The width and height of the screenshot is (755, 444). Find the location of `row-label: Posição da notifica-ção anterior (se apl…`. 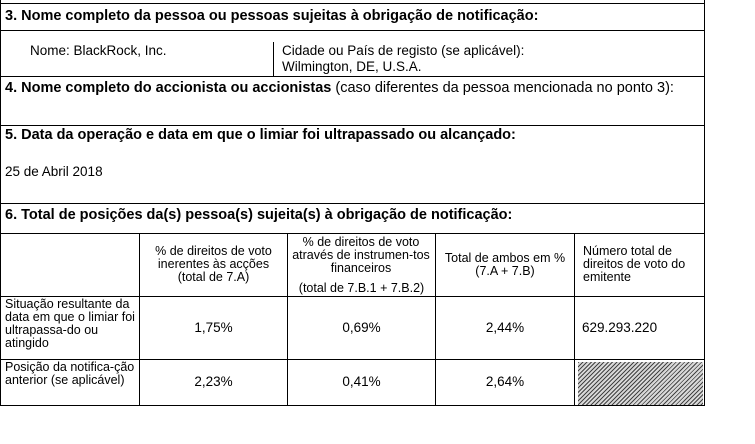

row-label: Posição da notifica-ção anterior (se apl… is located at coordinates (70, 373).